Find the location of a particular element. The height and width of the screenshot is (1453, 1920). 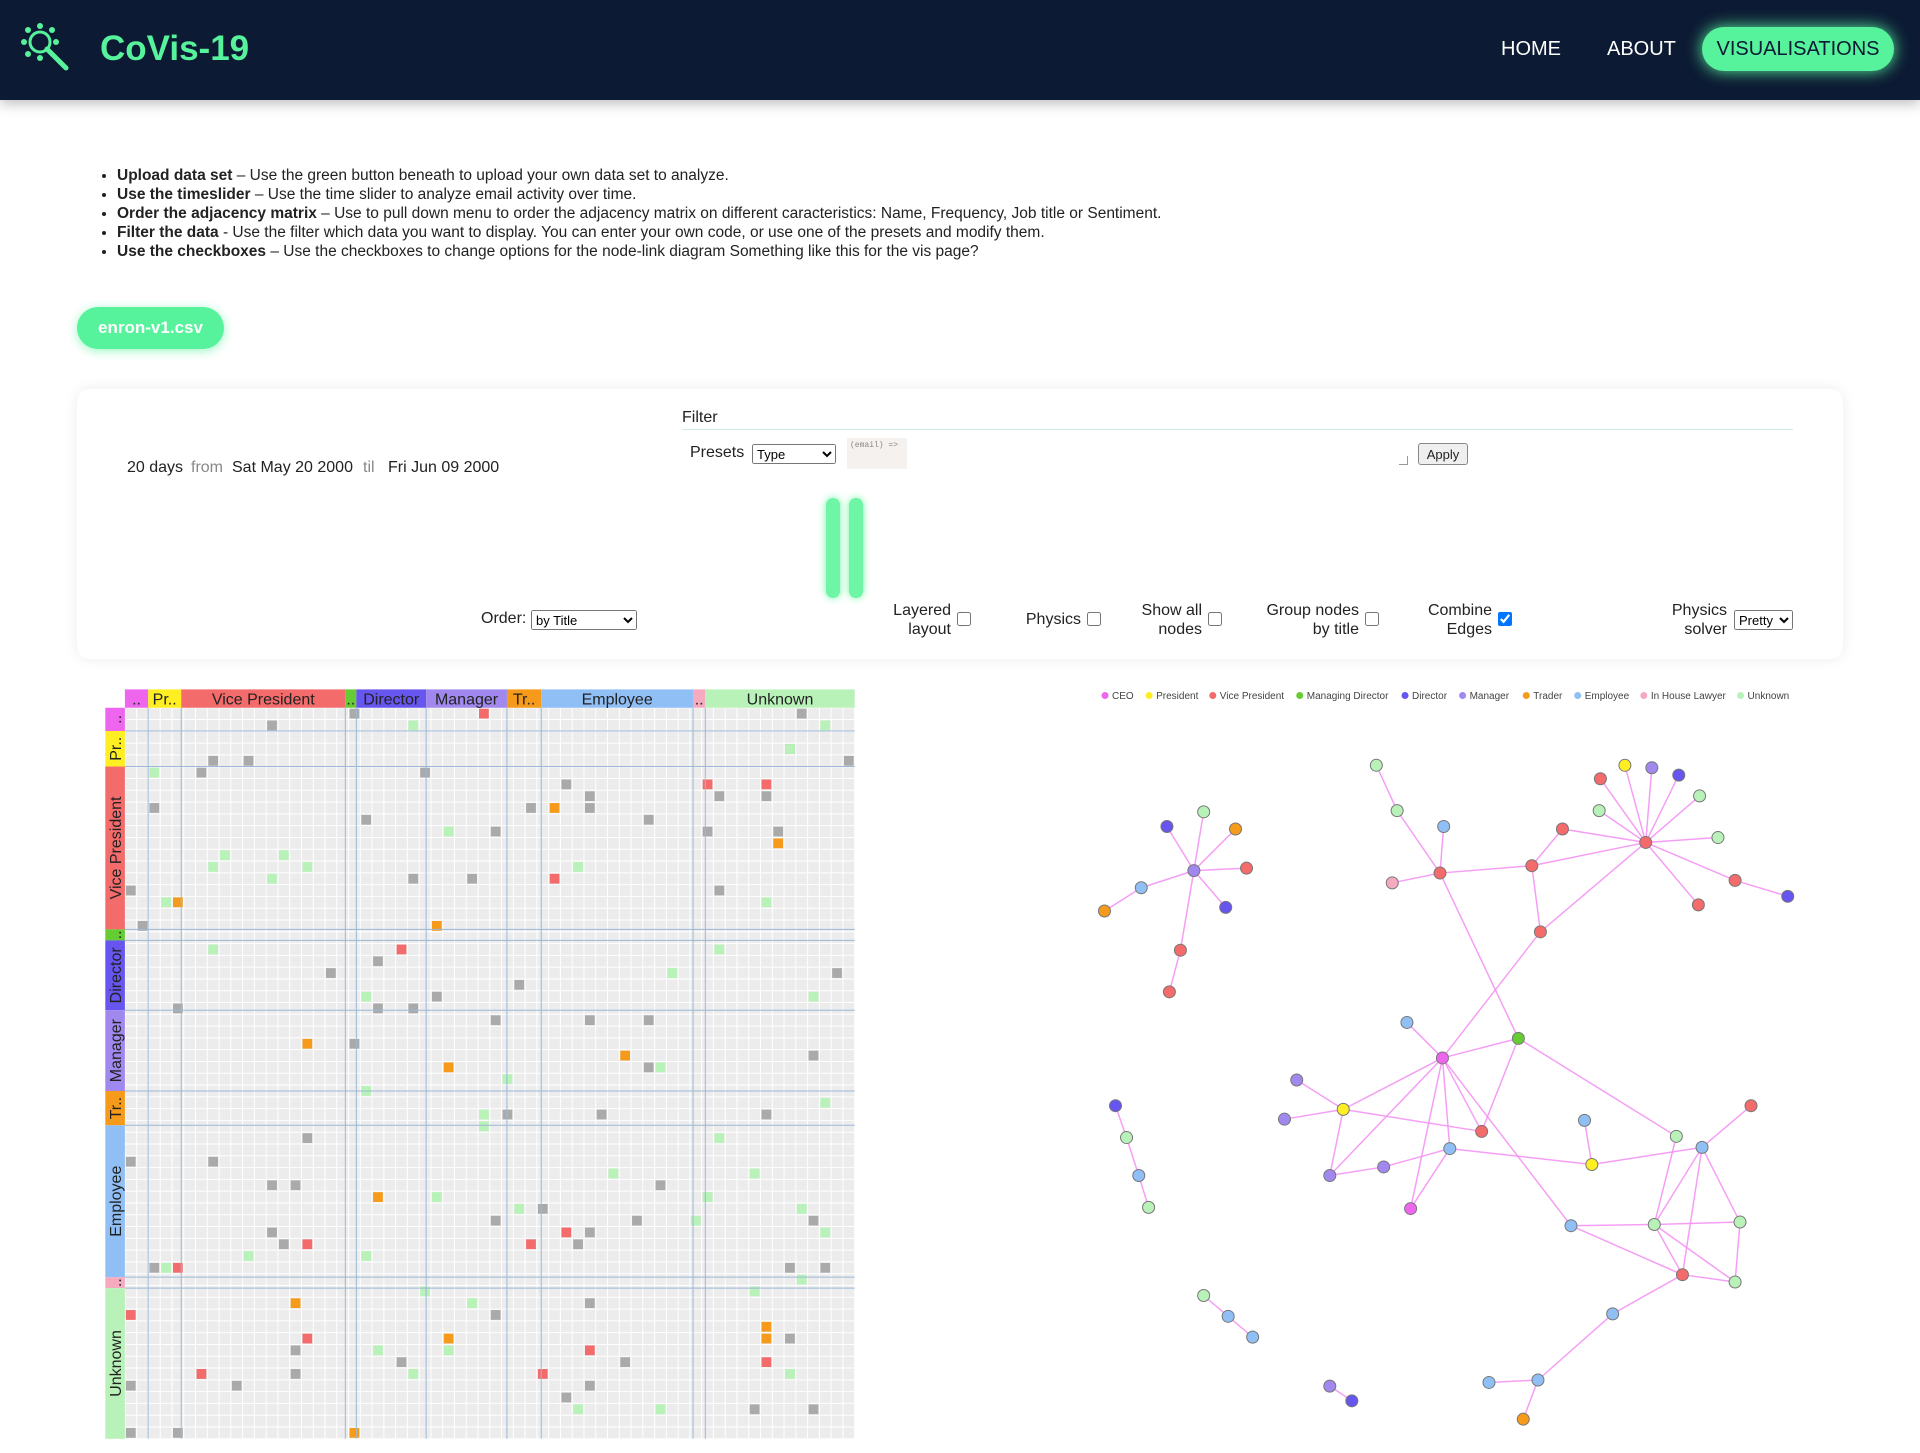

presets-select: Type is located at coordinates (794, 454).